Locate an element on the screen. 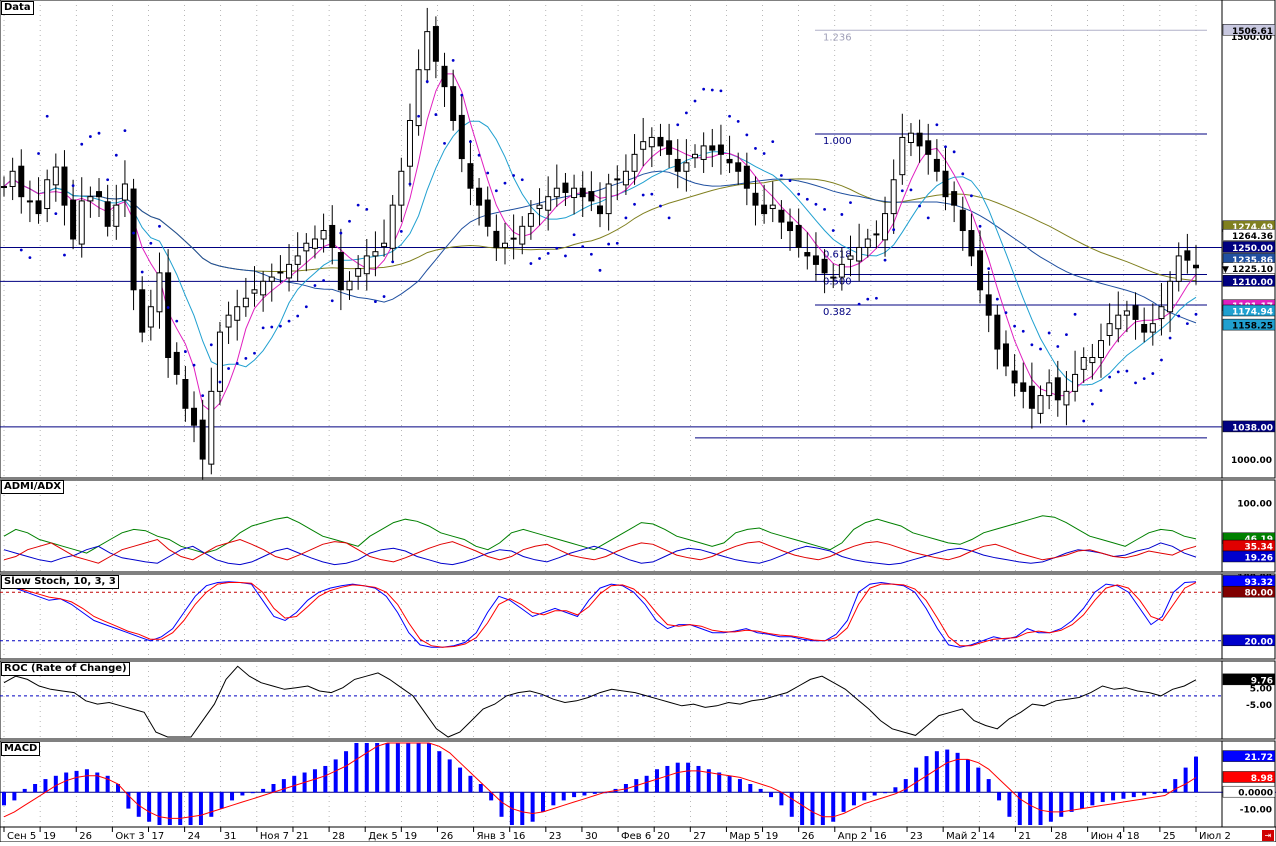  y-tick-label: -5.00 is located at coordinates (1259, 706).